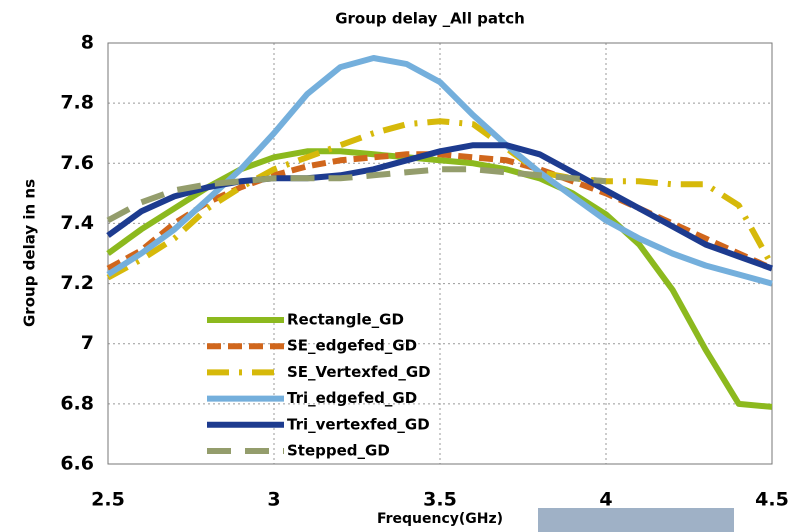 This screenshot has width=794, height=532. What do you see at coordinates (77, 163) in the screenshot?
I see `y-tick-label: 7.6` at bounding box center [77, 163].